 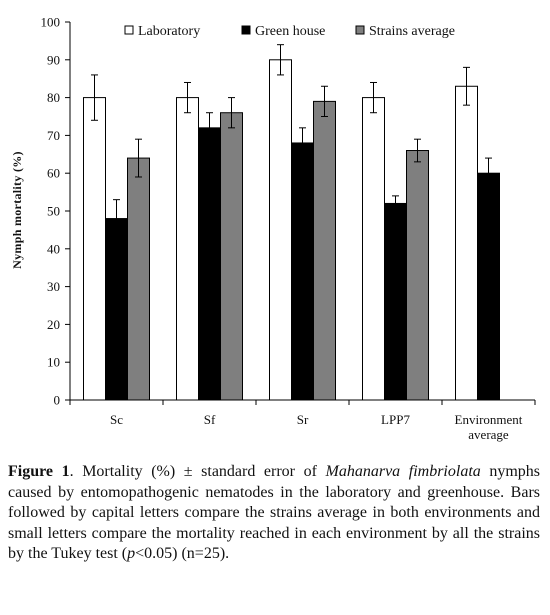 I want to click on legend-label-laboratory: Laboratory, so click(x=169, y=31).